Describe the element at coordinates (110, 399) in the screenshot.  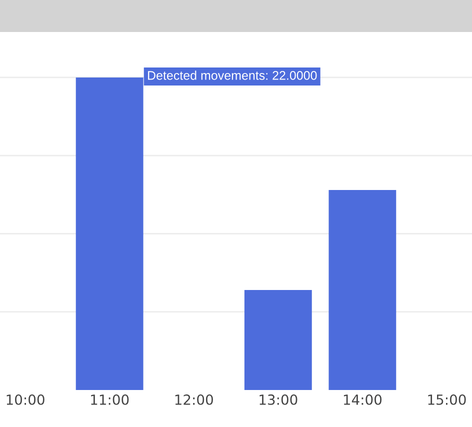
I see `x-tick-label: 11:00` at that location.